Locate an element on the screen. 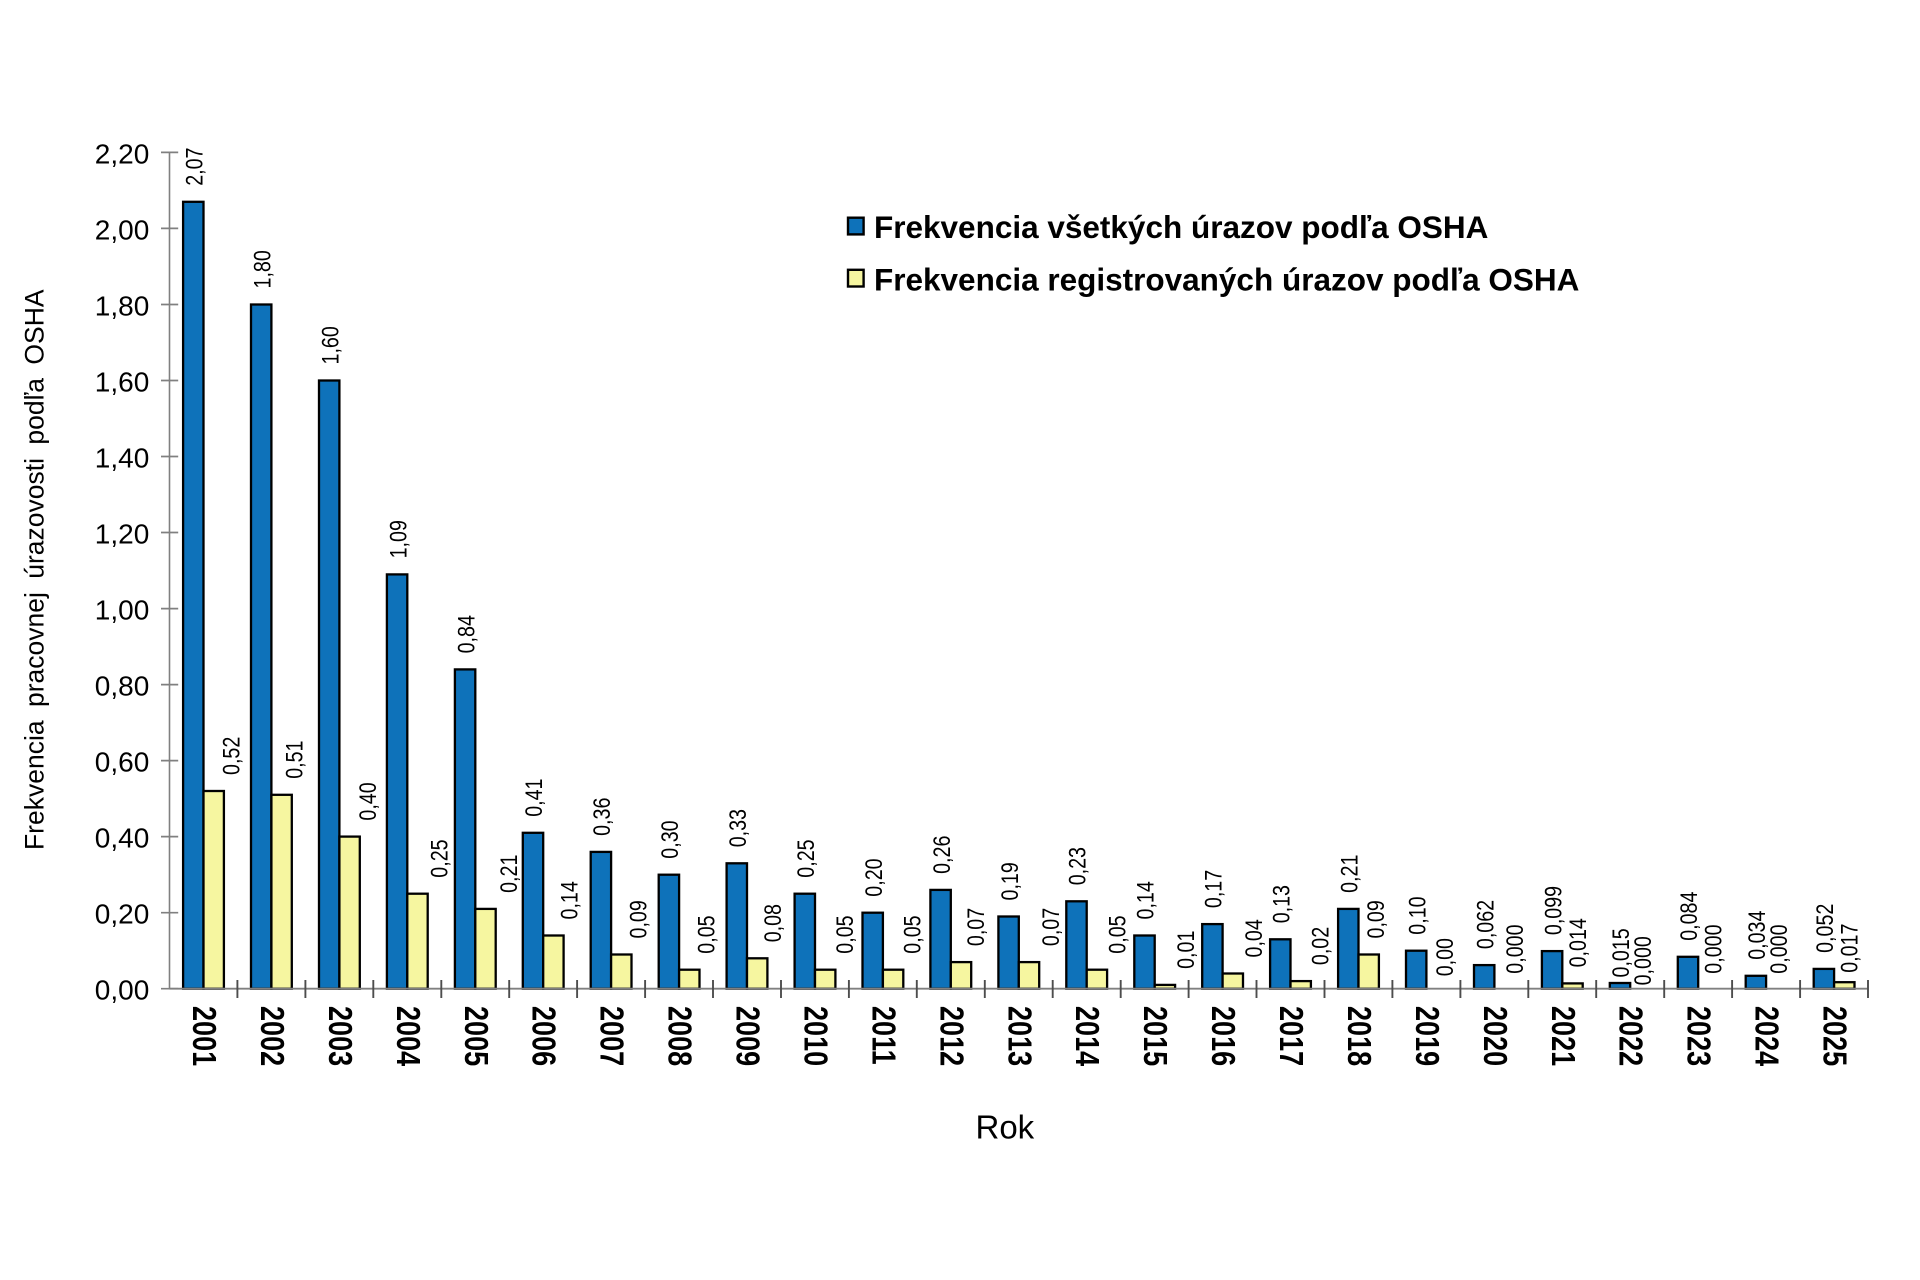 This screenshot has width=1920, height=1280. svg-text: 2,07 is located at coordinates (194, 167).